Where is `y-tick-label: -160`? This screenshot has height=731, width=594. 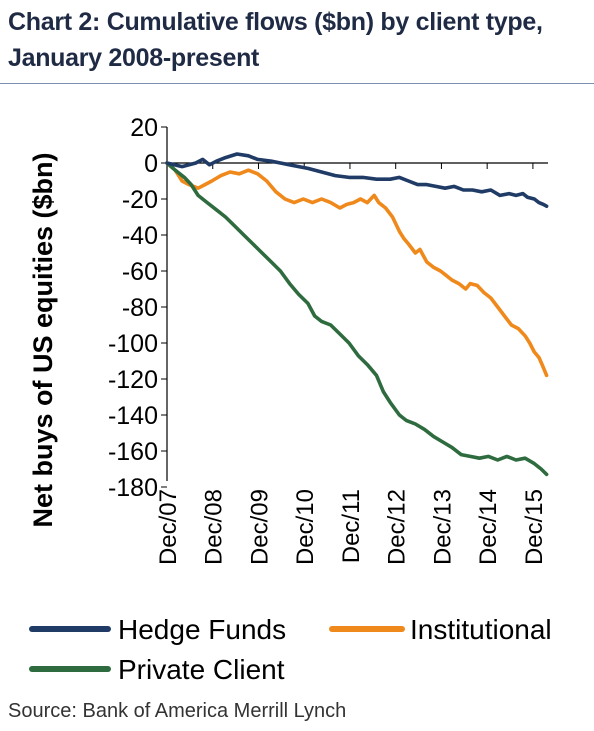 y-tick-label: -160 is located at coordinates (133, 452).